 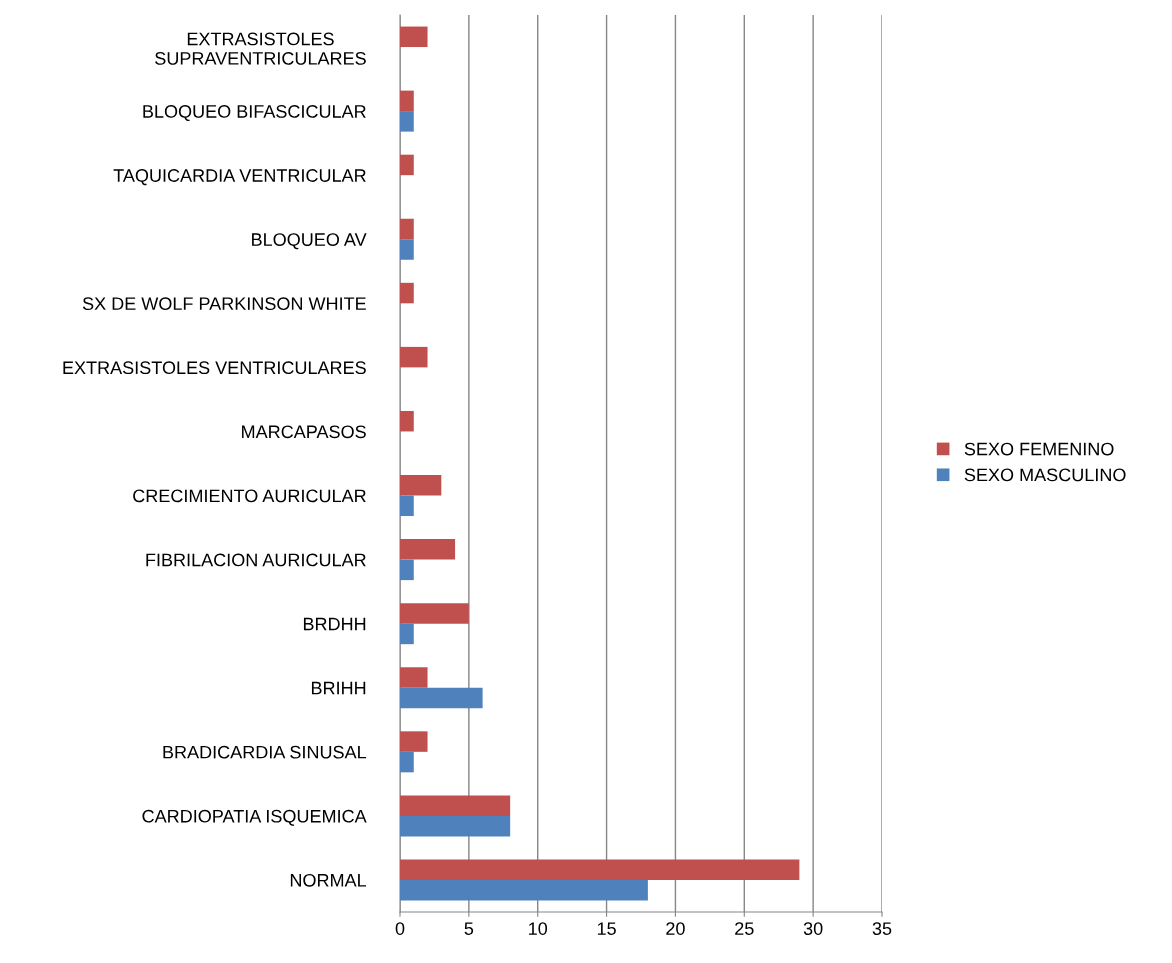 I want to click on y-tick-label: BLOQUEO AV, so click(x=309, y=241).